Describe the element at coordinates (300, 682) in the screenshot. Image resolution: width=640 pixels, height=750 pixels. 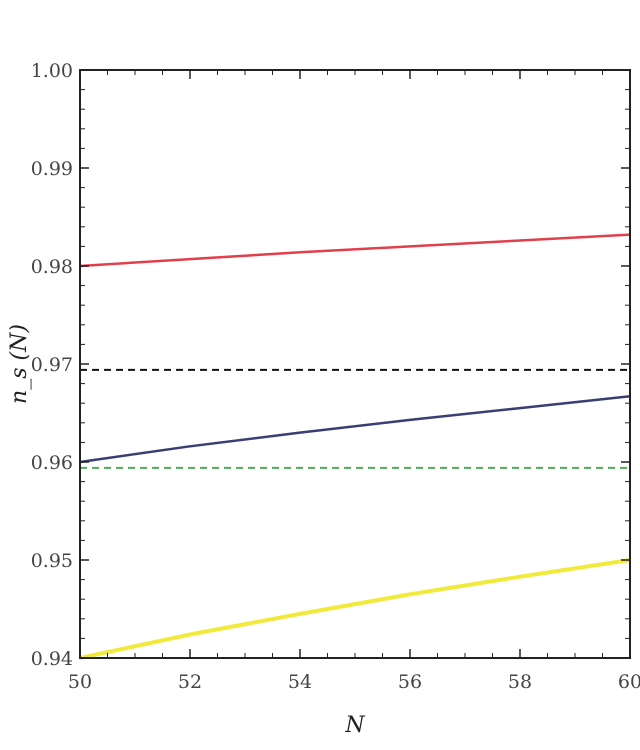
I see `x-tick-label: 54` at that location.